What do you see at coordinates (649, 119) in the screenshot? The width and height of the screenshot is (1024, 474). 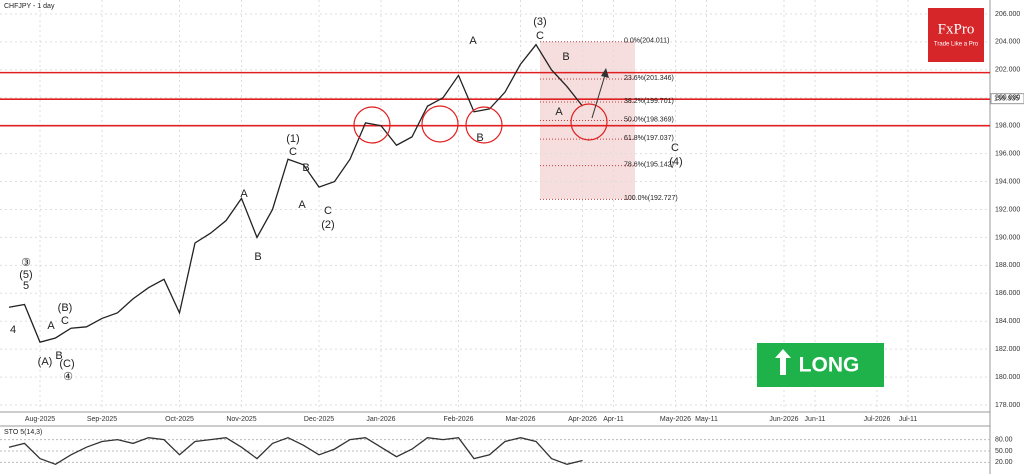 I see `fib-label: 50.0%(198.369)` at bounding box center [649, 119].